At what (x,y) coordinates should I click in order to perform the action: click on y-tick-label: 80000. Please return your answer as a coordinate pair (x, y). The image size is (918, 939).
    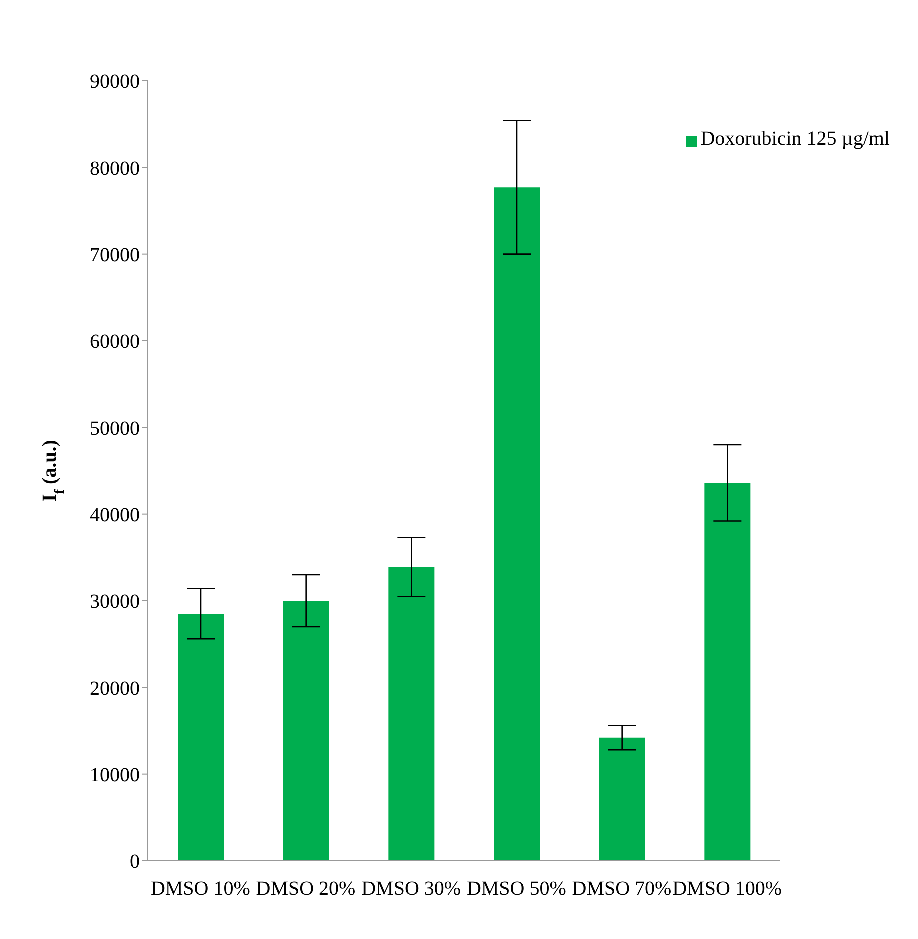
    Looking at the image, I should click on (115, 169).